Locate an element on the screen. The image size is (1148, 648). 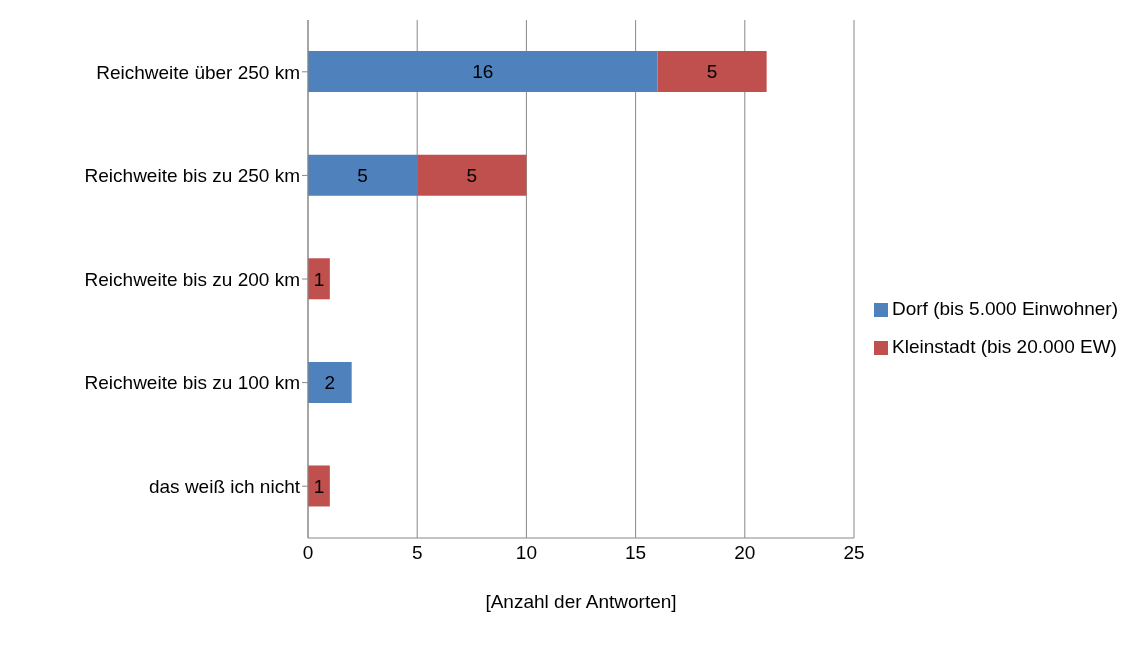
y-tick-label: Reichweite bis zu 200 km is located at coordinates (192, 279).